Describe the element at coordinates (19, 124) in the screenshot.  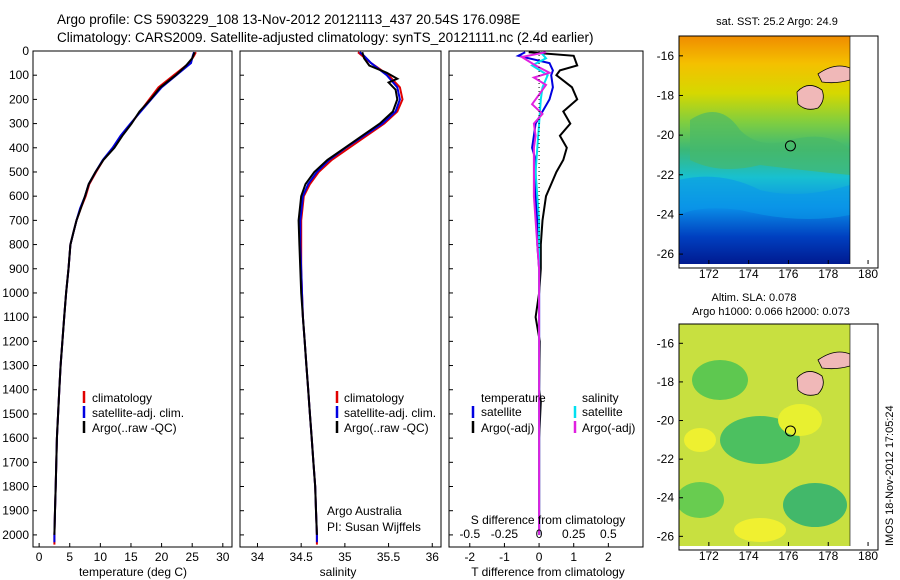
I see `depth-tick-label: 300` at that location.